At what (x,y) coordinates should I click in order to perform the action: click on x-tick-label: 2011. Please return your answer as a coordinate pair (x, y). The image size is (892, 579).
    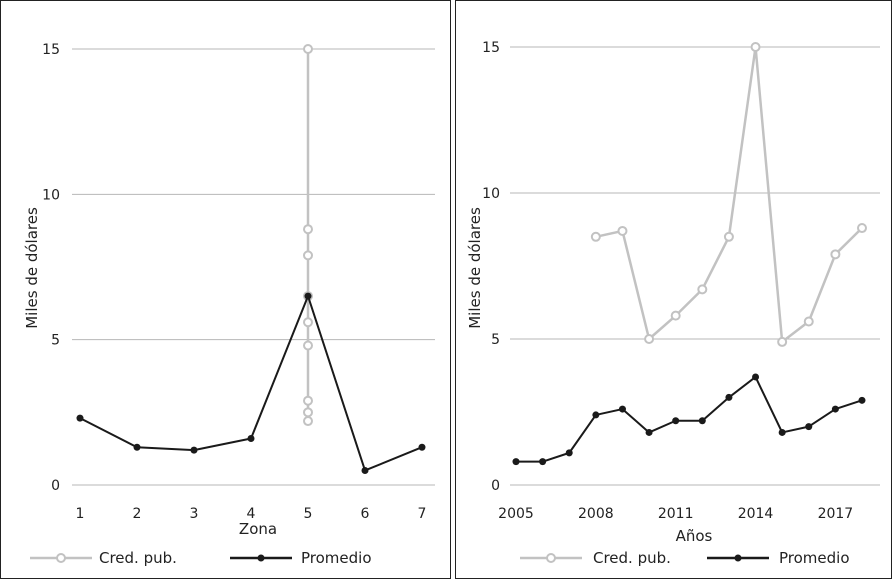
    Looking at the image, I should click on (676, 514).